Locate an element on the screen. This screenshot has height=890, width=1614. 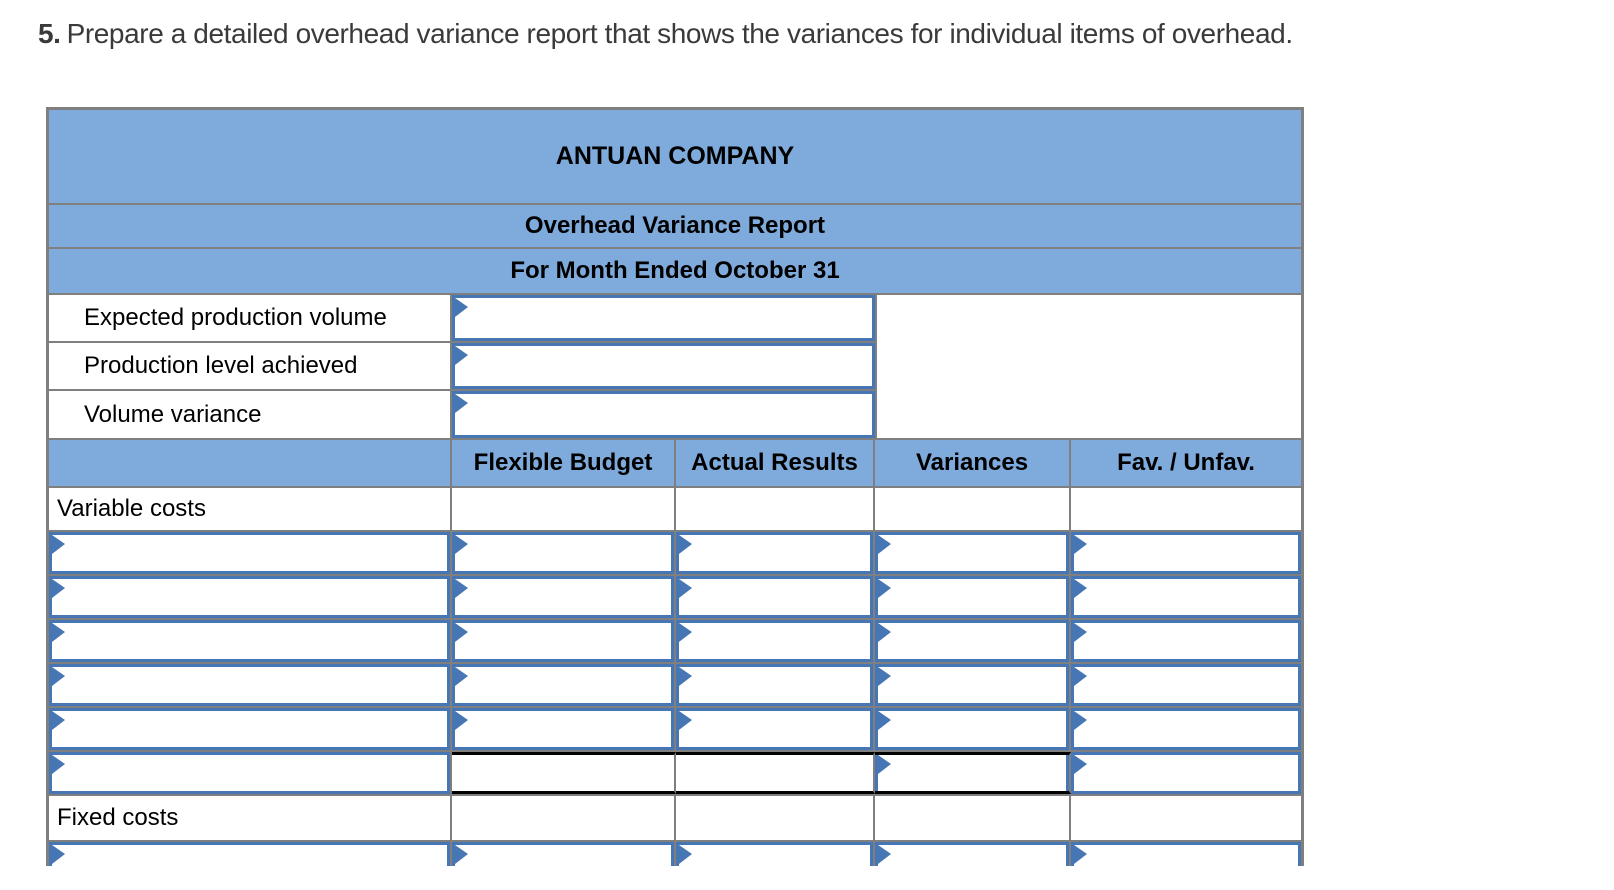
report-title: Overhead Variance Report is located at coordinates (675, 225).